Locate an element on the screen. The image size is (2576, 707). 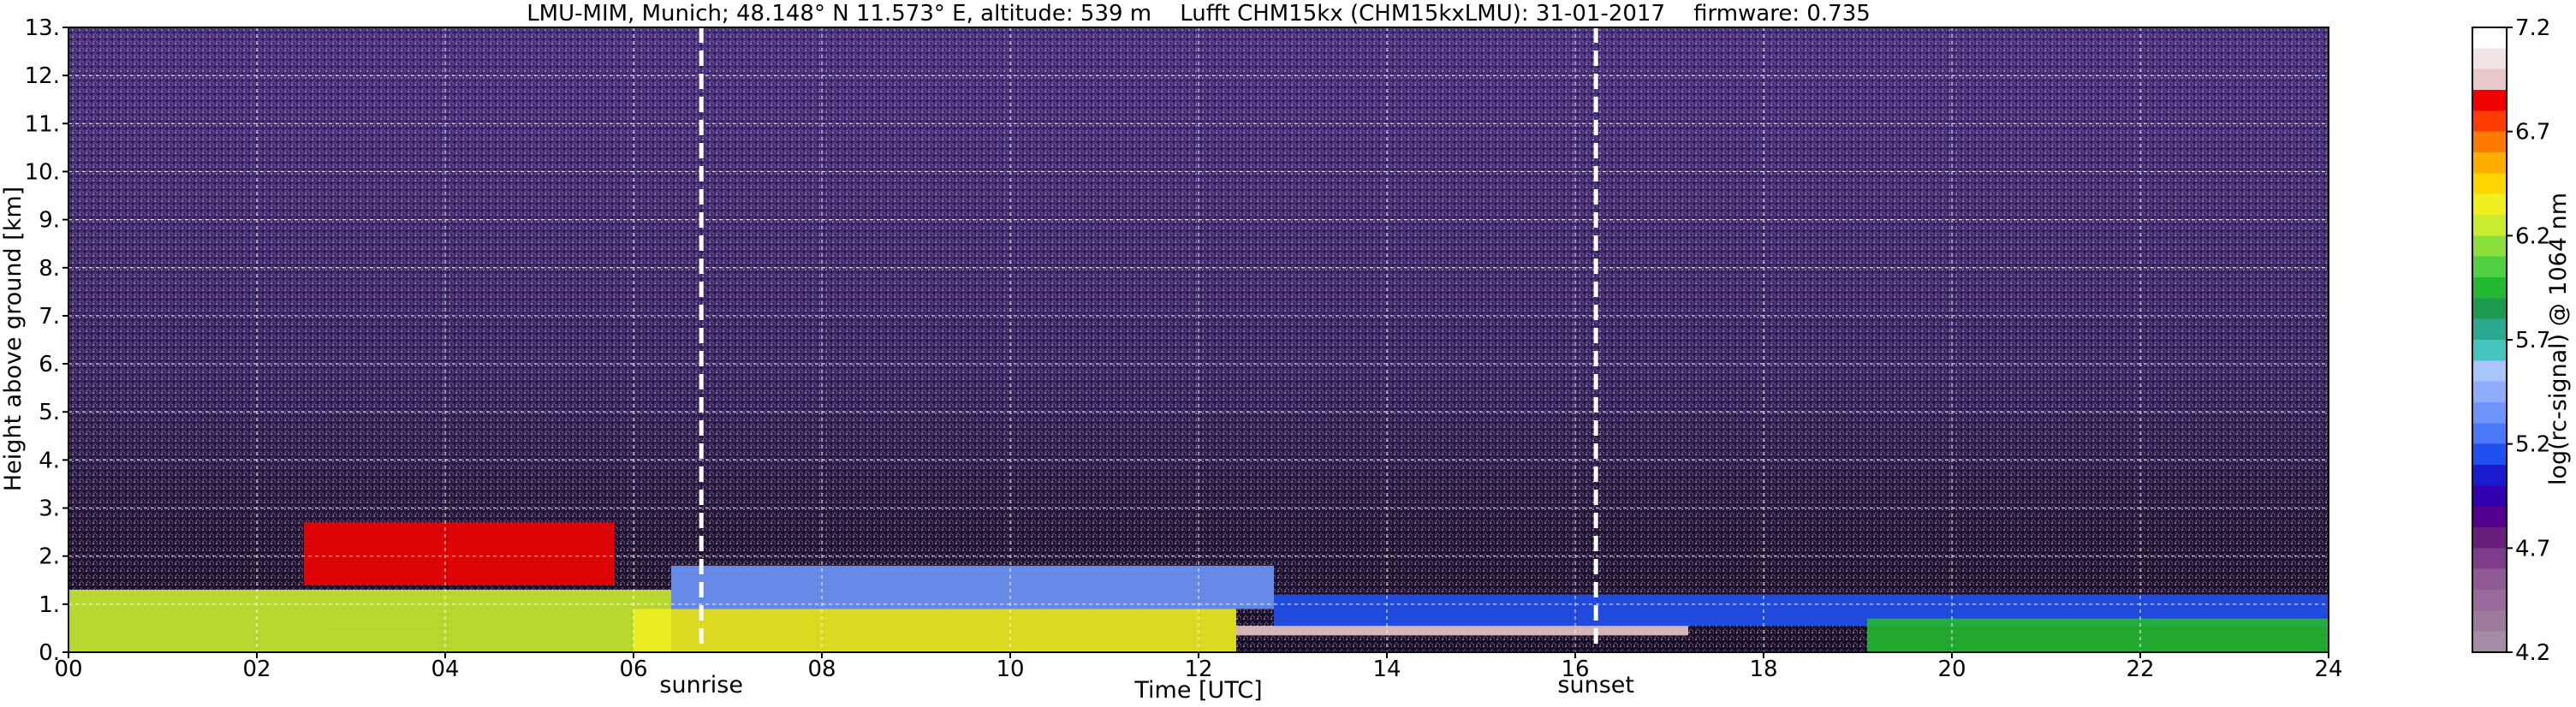
x-tick-label: 12 is located at coordinates (1198, 669).